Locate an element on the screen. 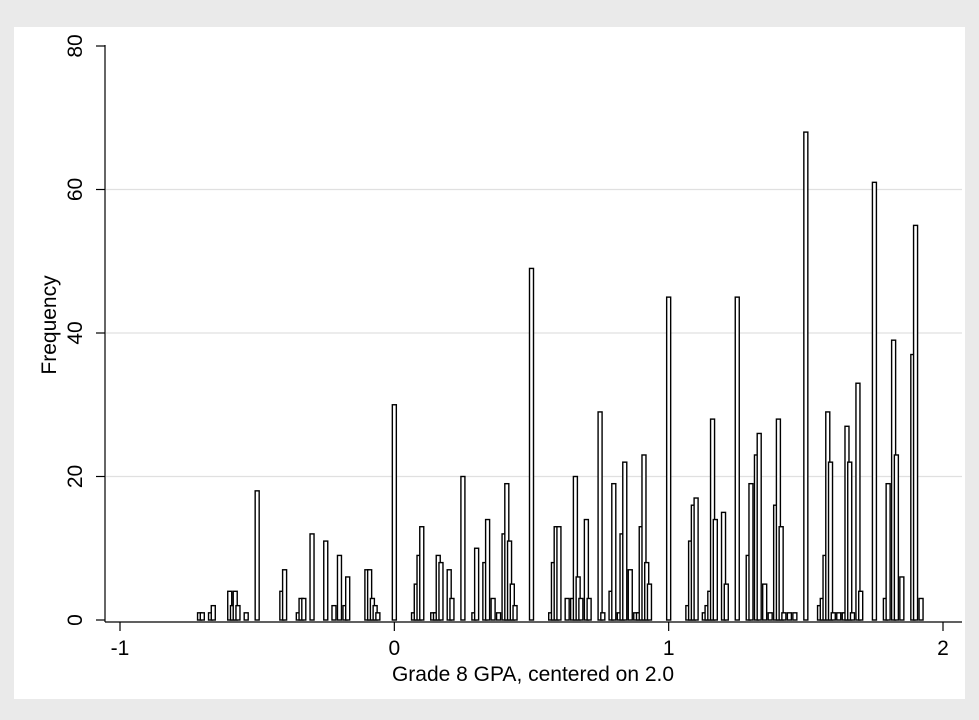 The image size is (979, 720). x-tick-label-0: -1 is located at coordinates (120, 648).